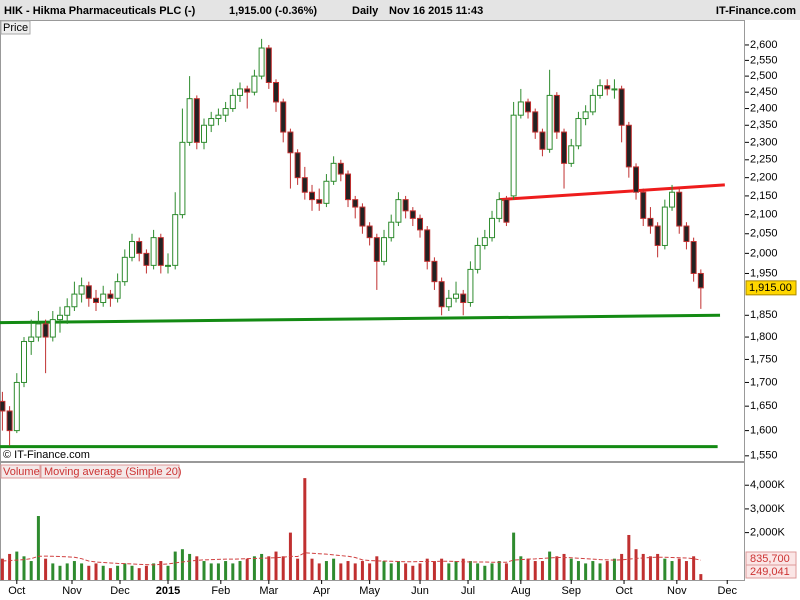  What do you see at coordinates (764, 234) in the screenshot?
I see `y-tick-label: 2,050` at bounding box center [764, 234].